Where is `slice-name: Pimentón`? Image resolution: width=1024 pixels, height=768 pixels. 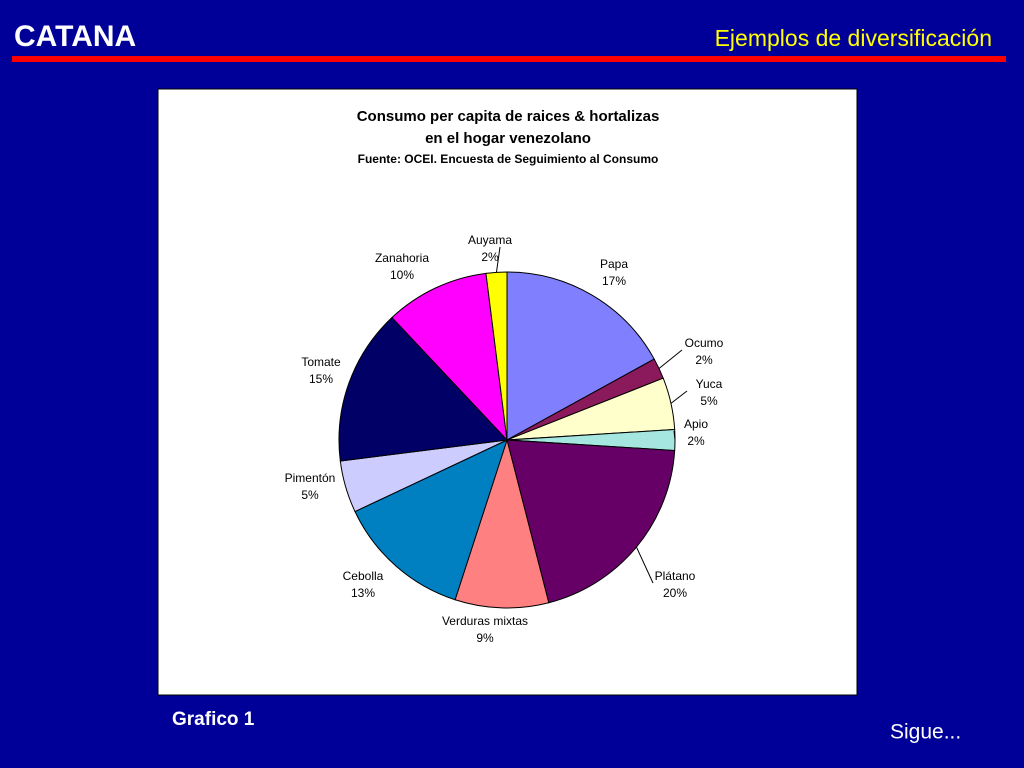 slice-name: Pimentón is located at coordinates (310, 478).